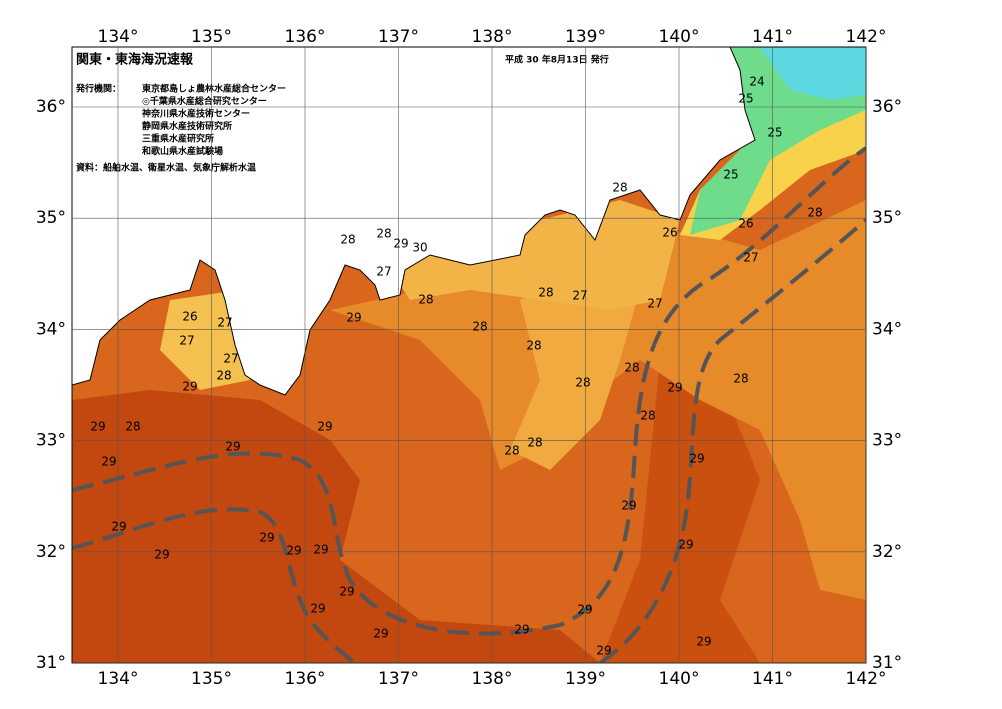  I want to click on contour-label: 30, so click(419, 248).